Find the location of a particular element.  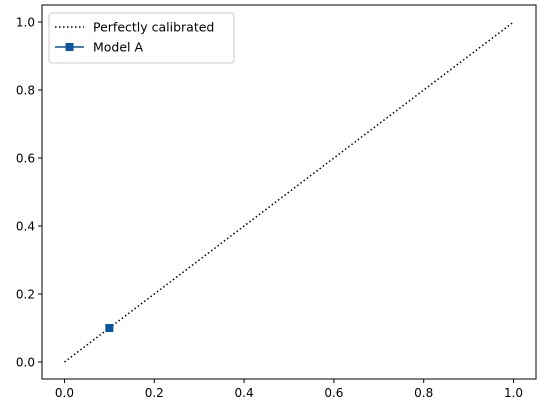

x-tick-label: 0.4 is located at coordinates (244, 393).